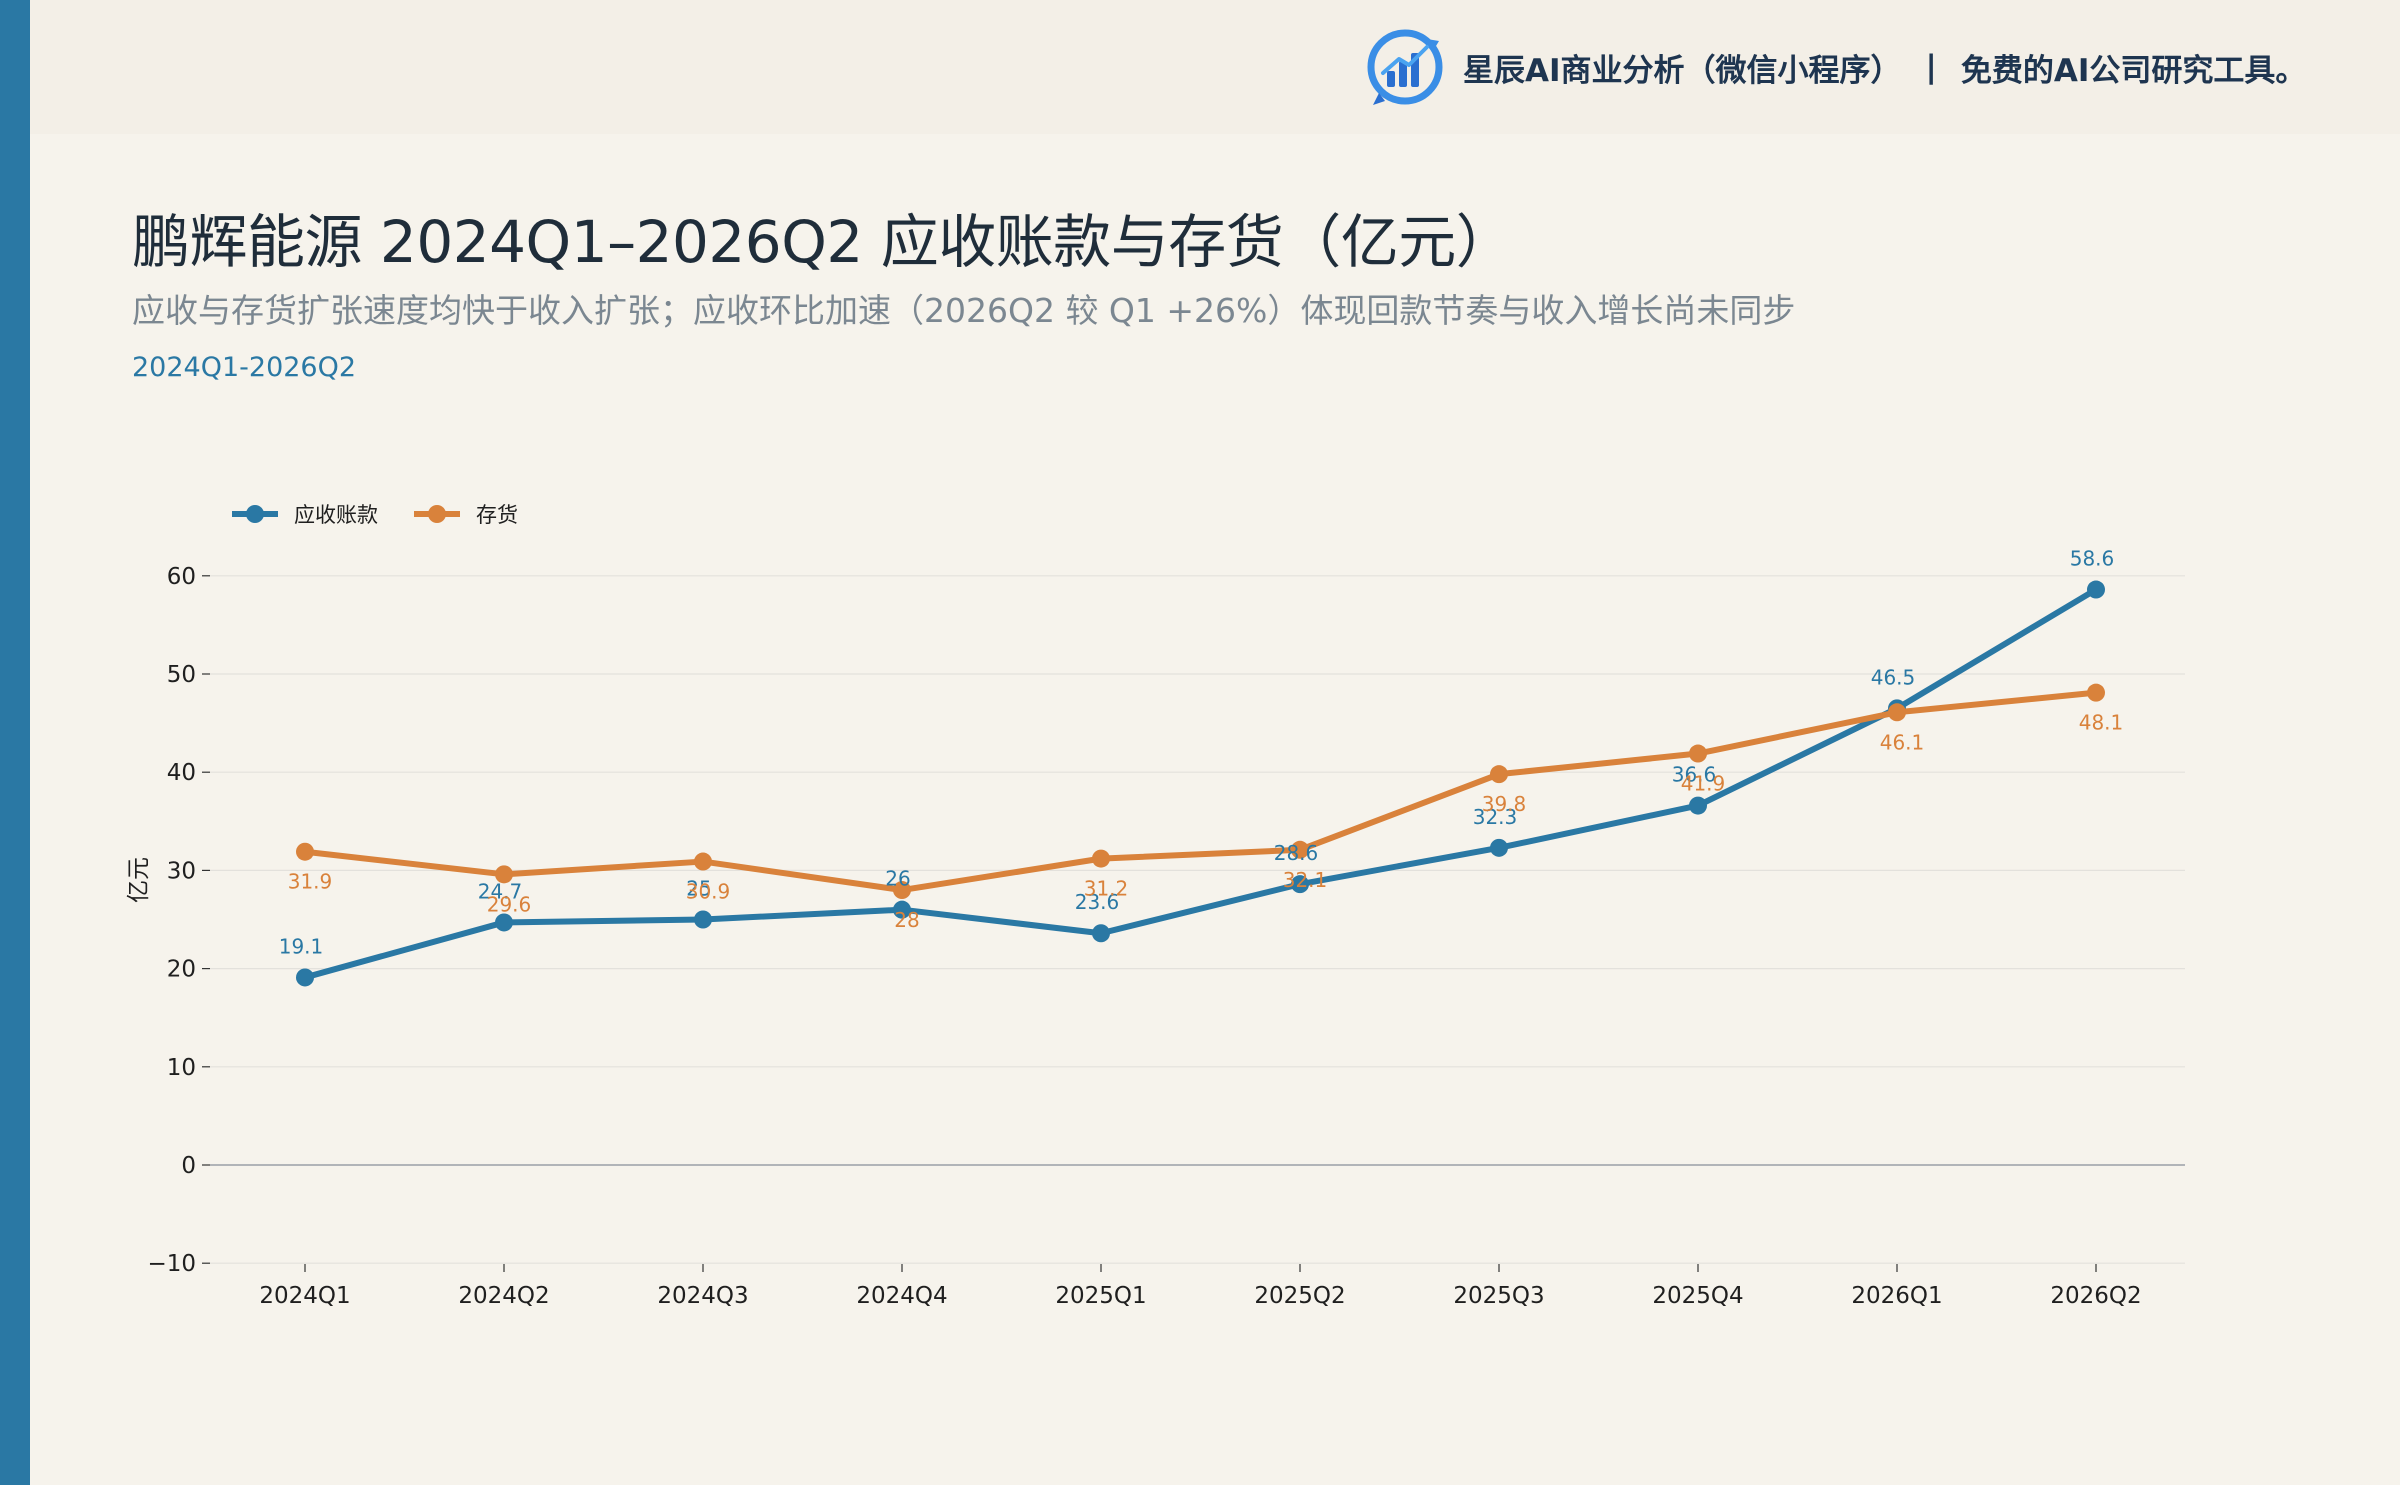 Image resolution: width=2400 pixels, height=1485 pixels. What do you see at coordinates (1694, 775) in the screenshot?
I see `data-label: 36.6` at bounding box center [1694, 775].